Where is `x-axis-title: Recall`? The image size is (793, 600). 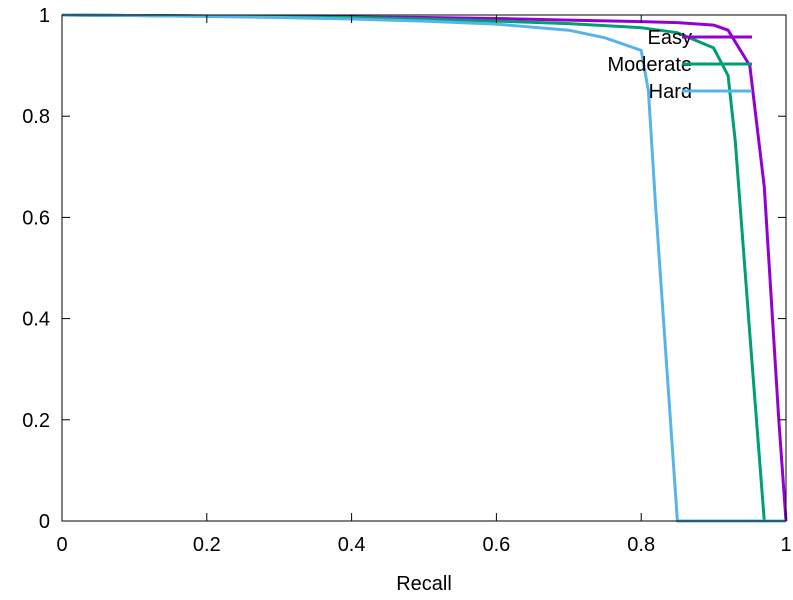
x-axis-title: Recall is located at coordinates (424, 584).